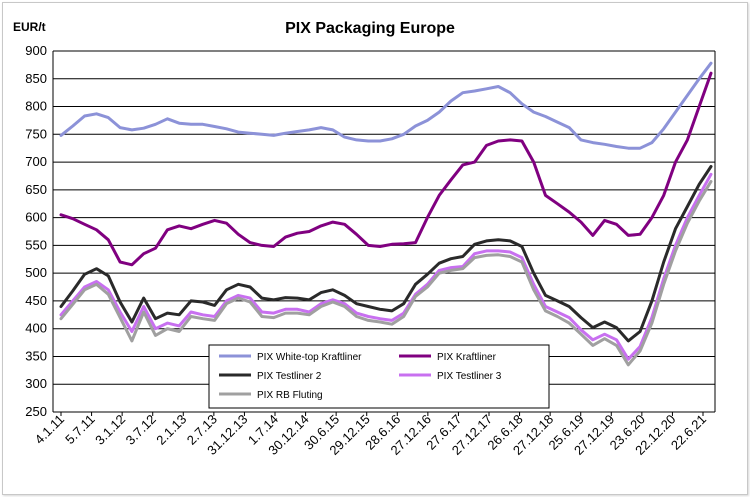  Describe the element at coordinates (36, 328) in the screenshot. I see `y-tick-label: 400` at that location.